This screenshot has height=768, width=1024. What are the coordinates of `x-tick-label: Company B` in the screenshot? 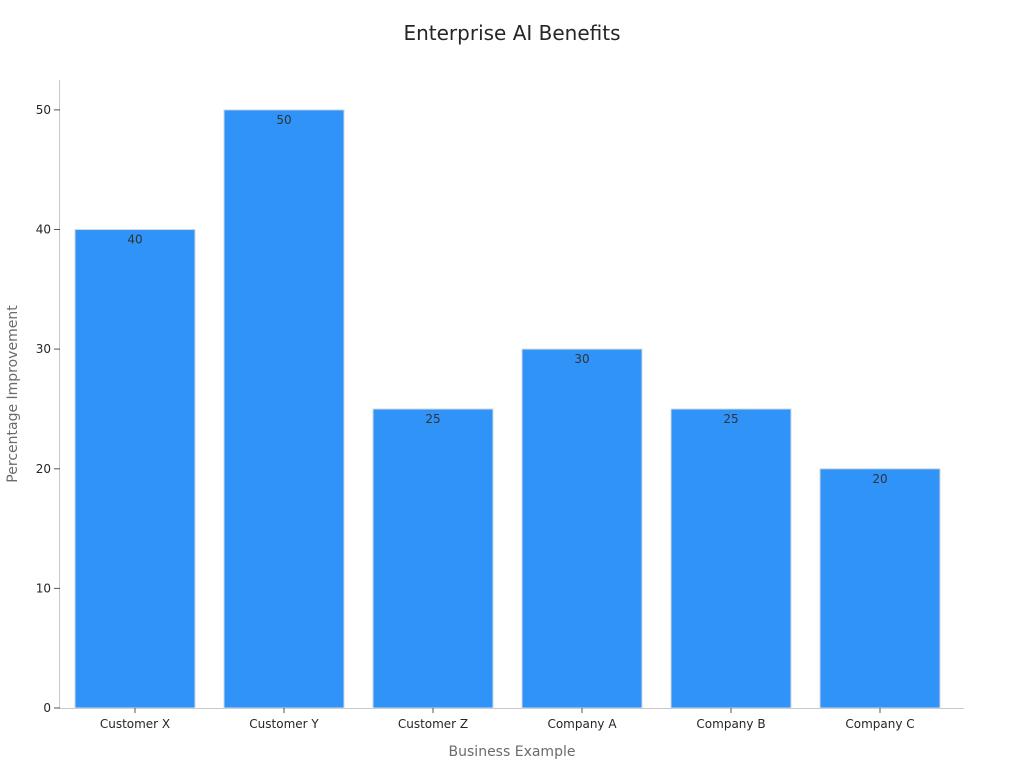 It's located at (730, 724).